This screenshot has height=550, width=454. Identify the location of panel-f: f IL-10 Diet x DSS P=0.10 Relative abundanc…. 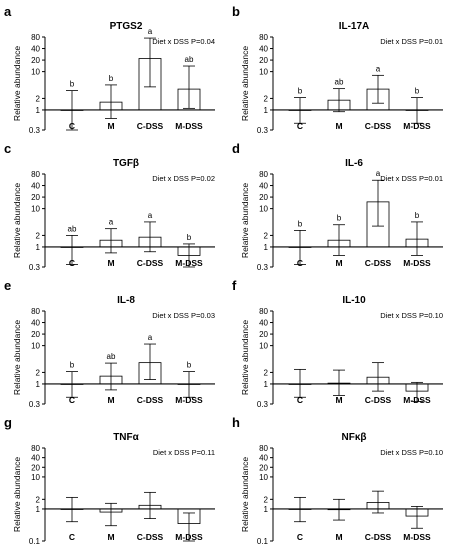
(337, 343).